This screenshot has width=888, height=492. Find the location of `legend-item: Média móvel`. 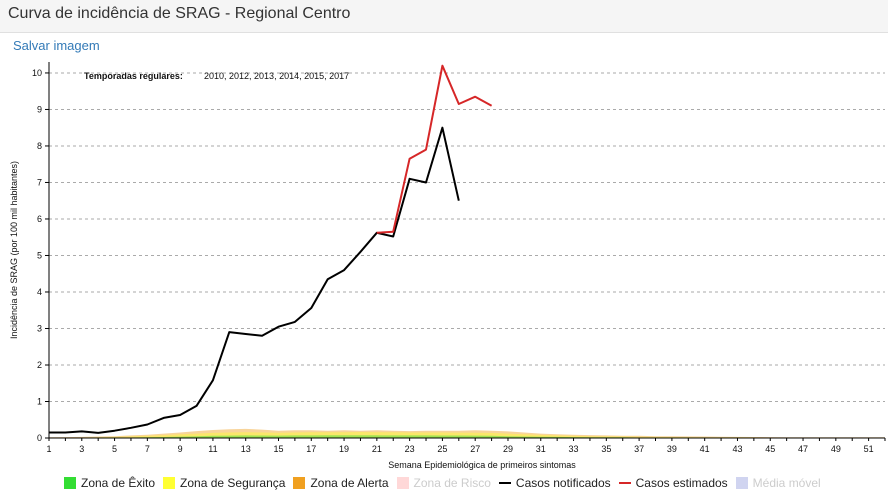

legend-item: Média móvel is located at coordinates (778, 483).